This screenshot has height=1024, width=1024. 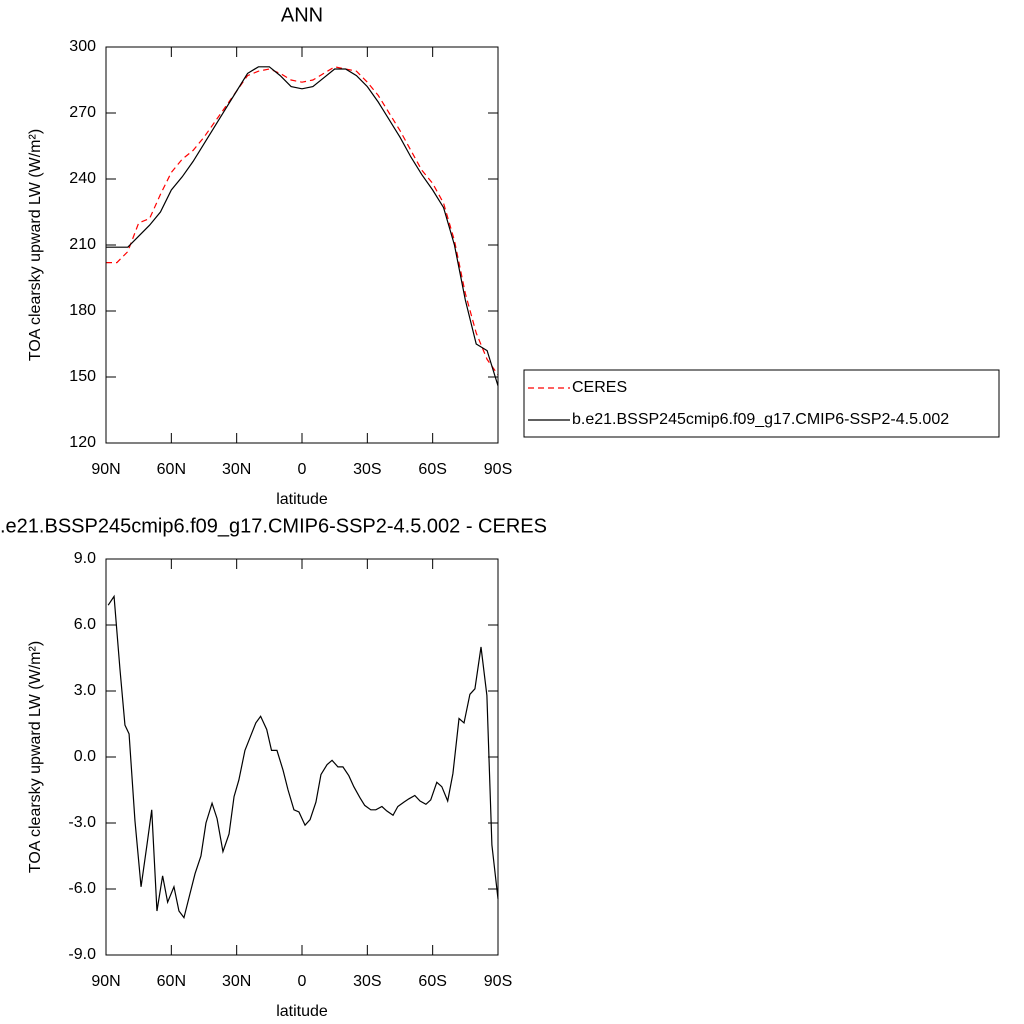 What do you see at coordinates (761, 403) in the screenshot?
I see `legend-box` at bounding box center [761, 403].